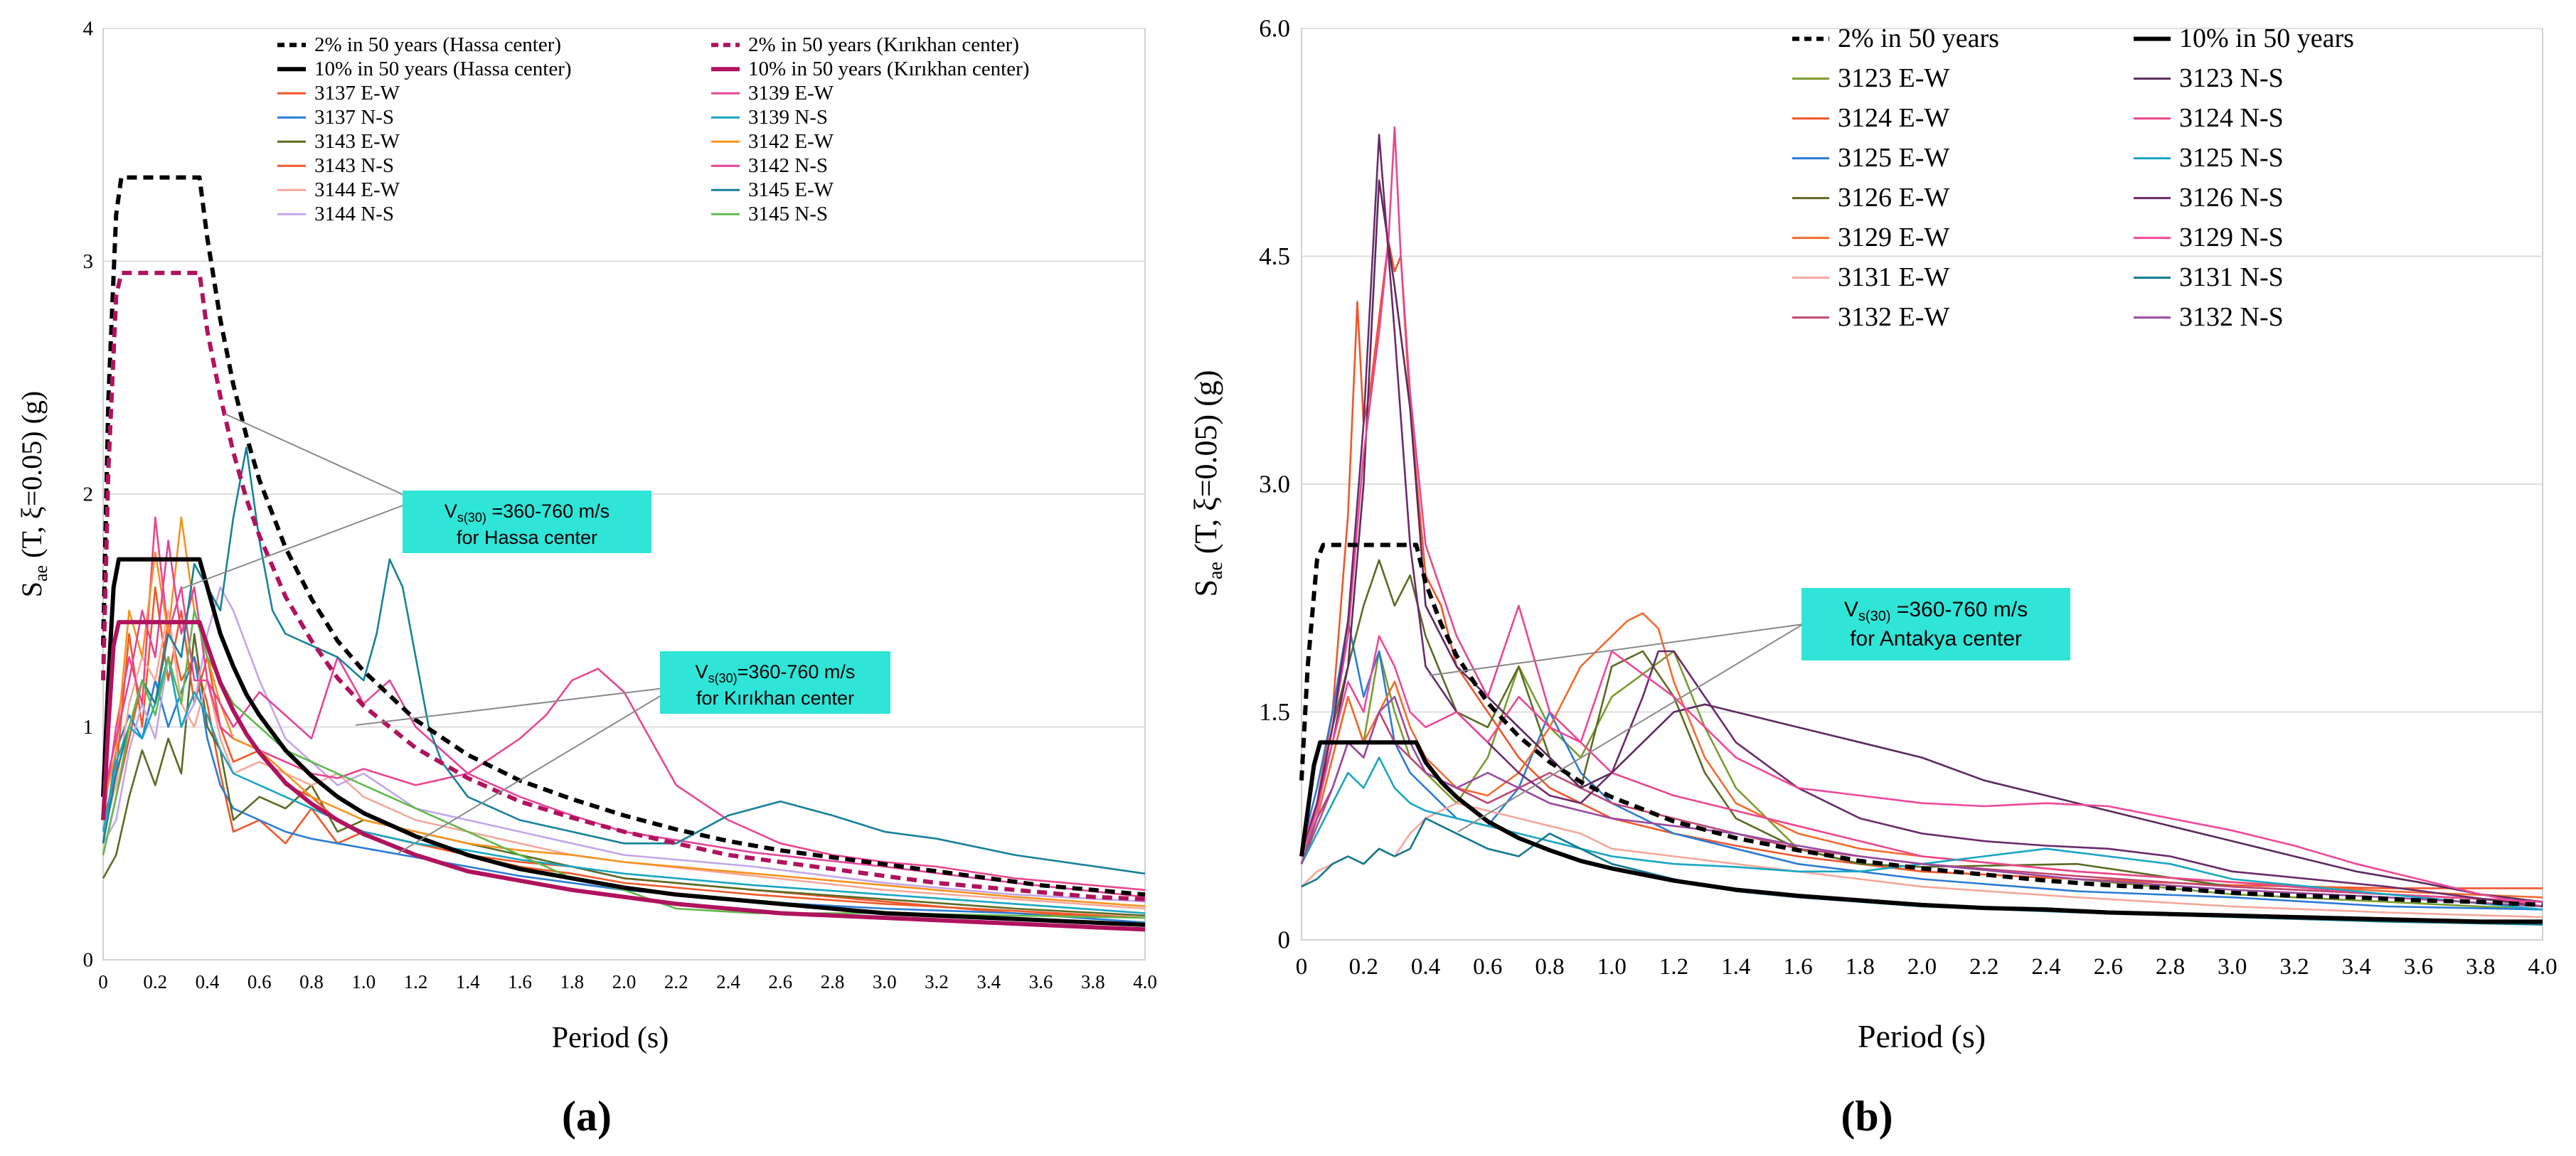 This screenshot has height=1156, width=2576. I want to click on legend-label: 3125 E-W, so click(1893, 158).